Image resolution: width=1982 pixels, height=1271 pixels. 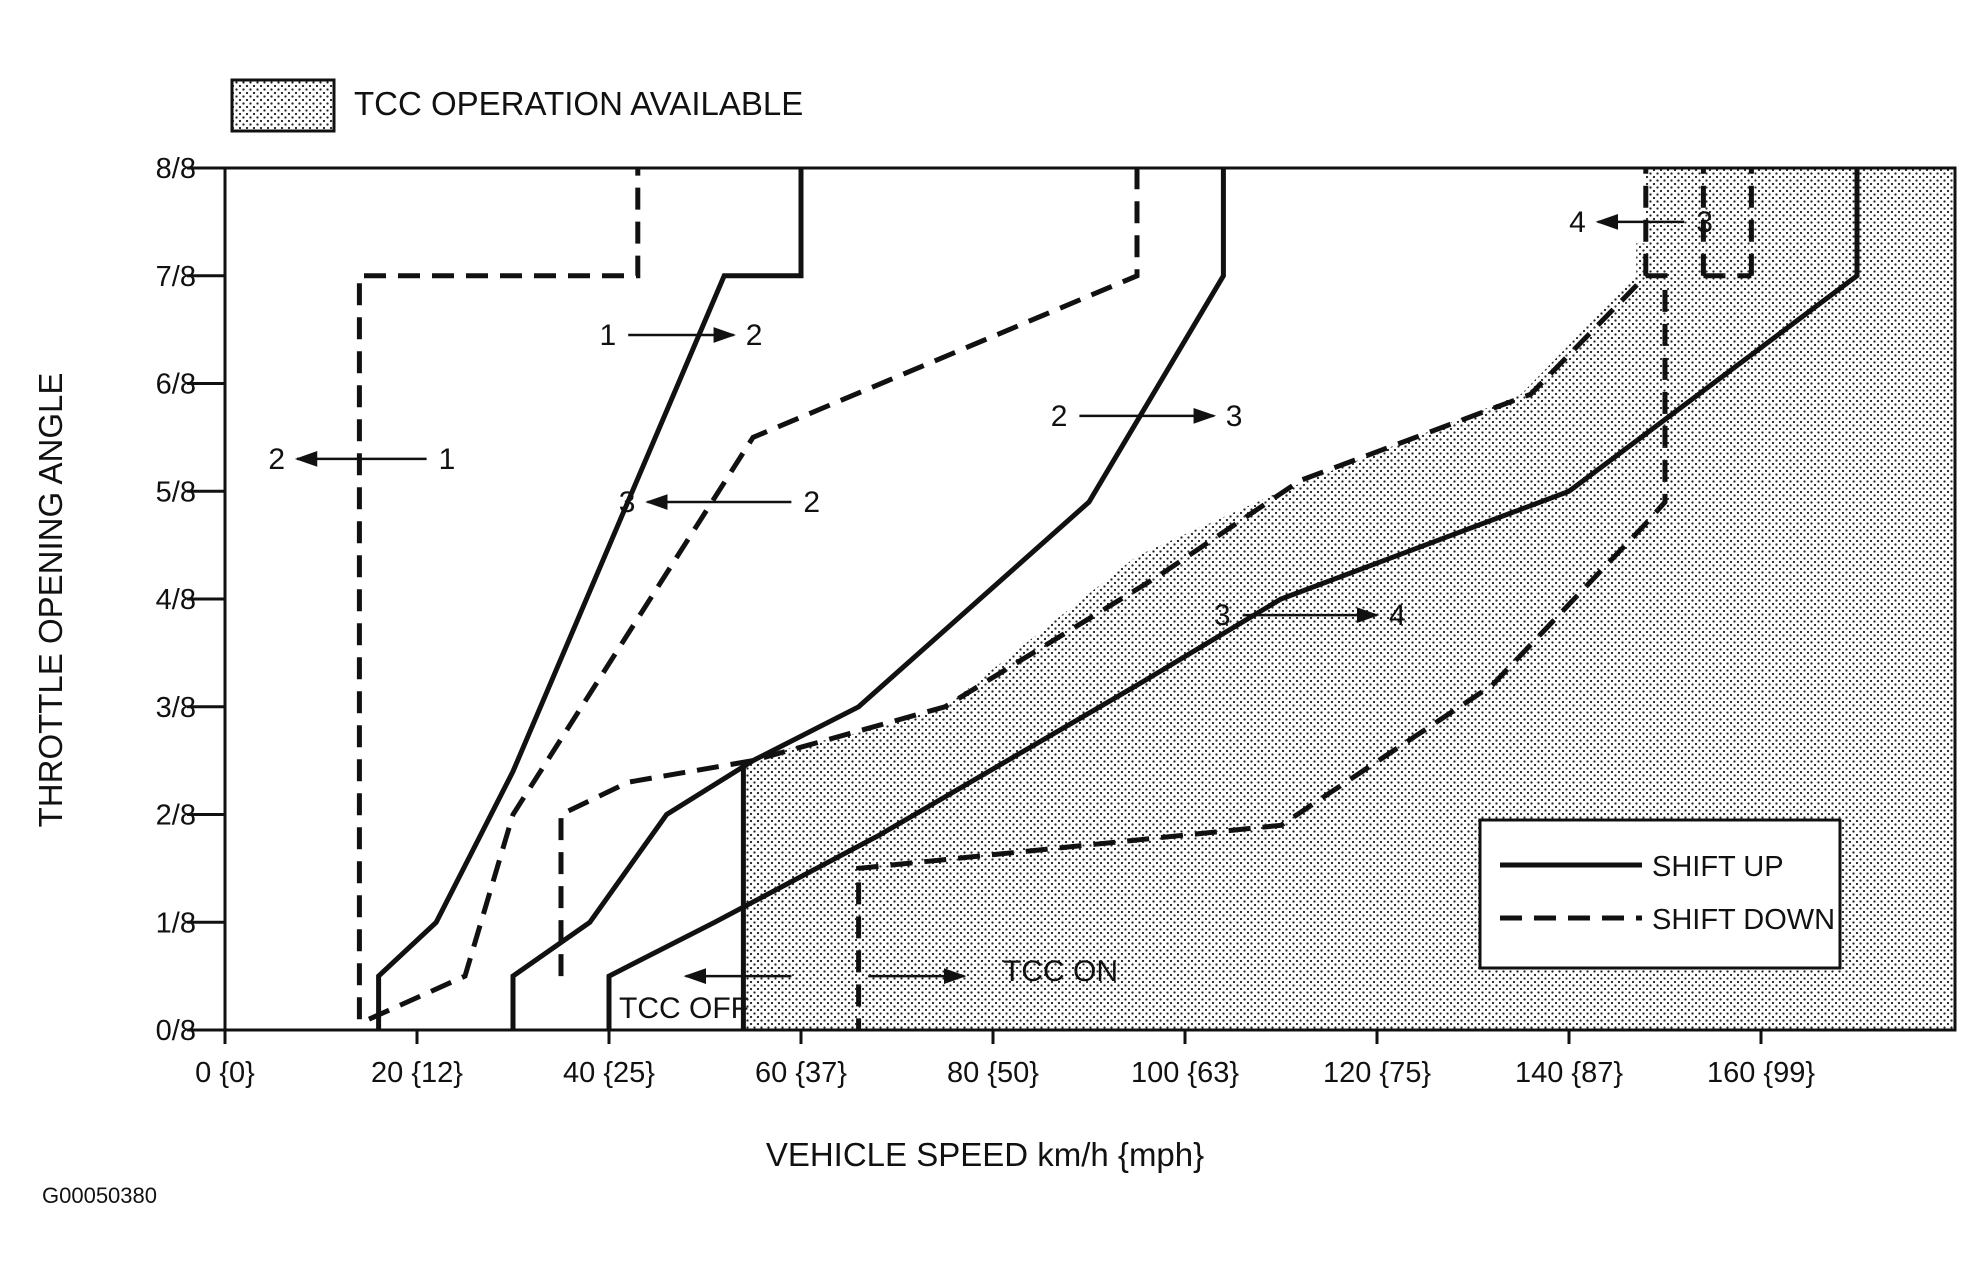 What do you see at coordinates (176, 277) in the screenshot?
I see `y-tick-label: 7/8` at bounding box center [176, 277].